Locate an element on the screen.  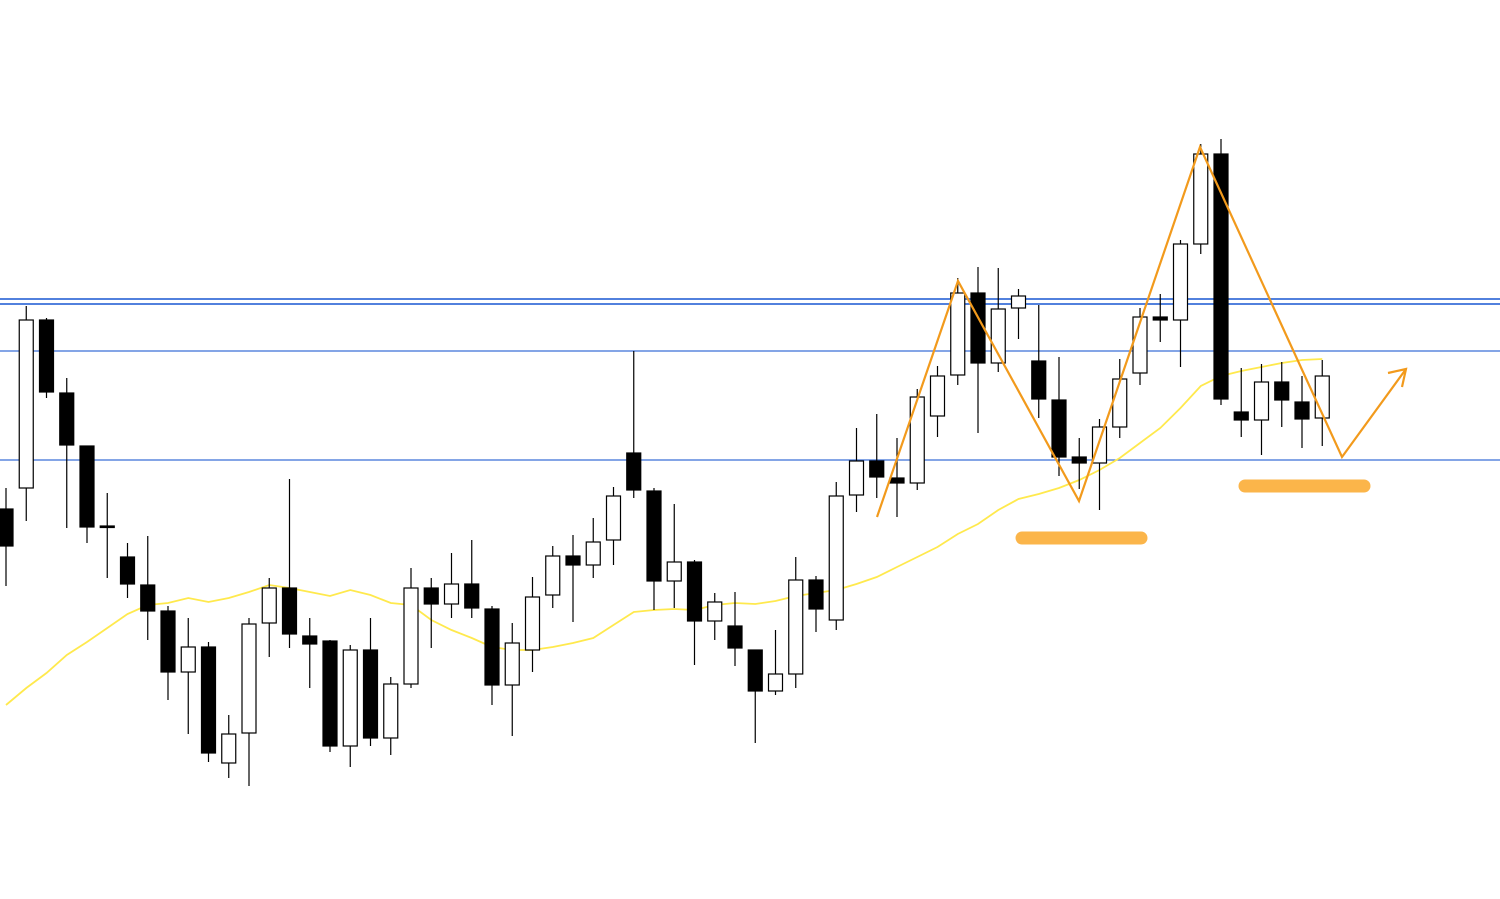
pattern-annotation is located at coordinates (1141, 331).